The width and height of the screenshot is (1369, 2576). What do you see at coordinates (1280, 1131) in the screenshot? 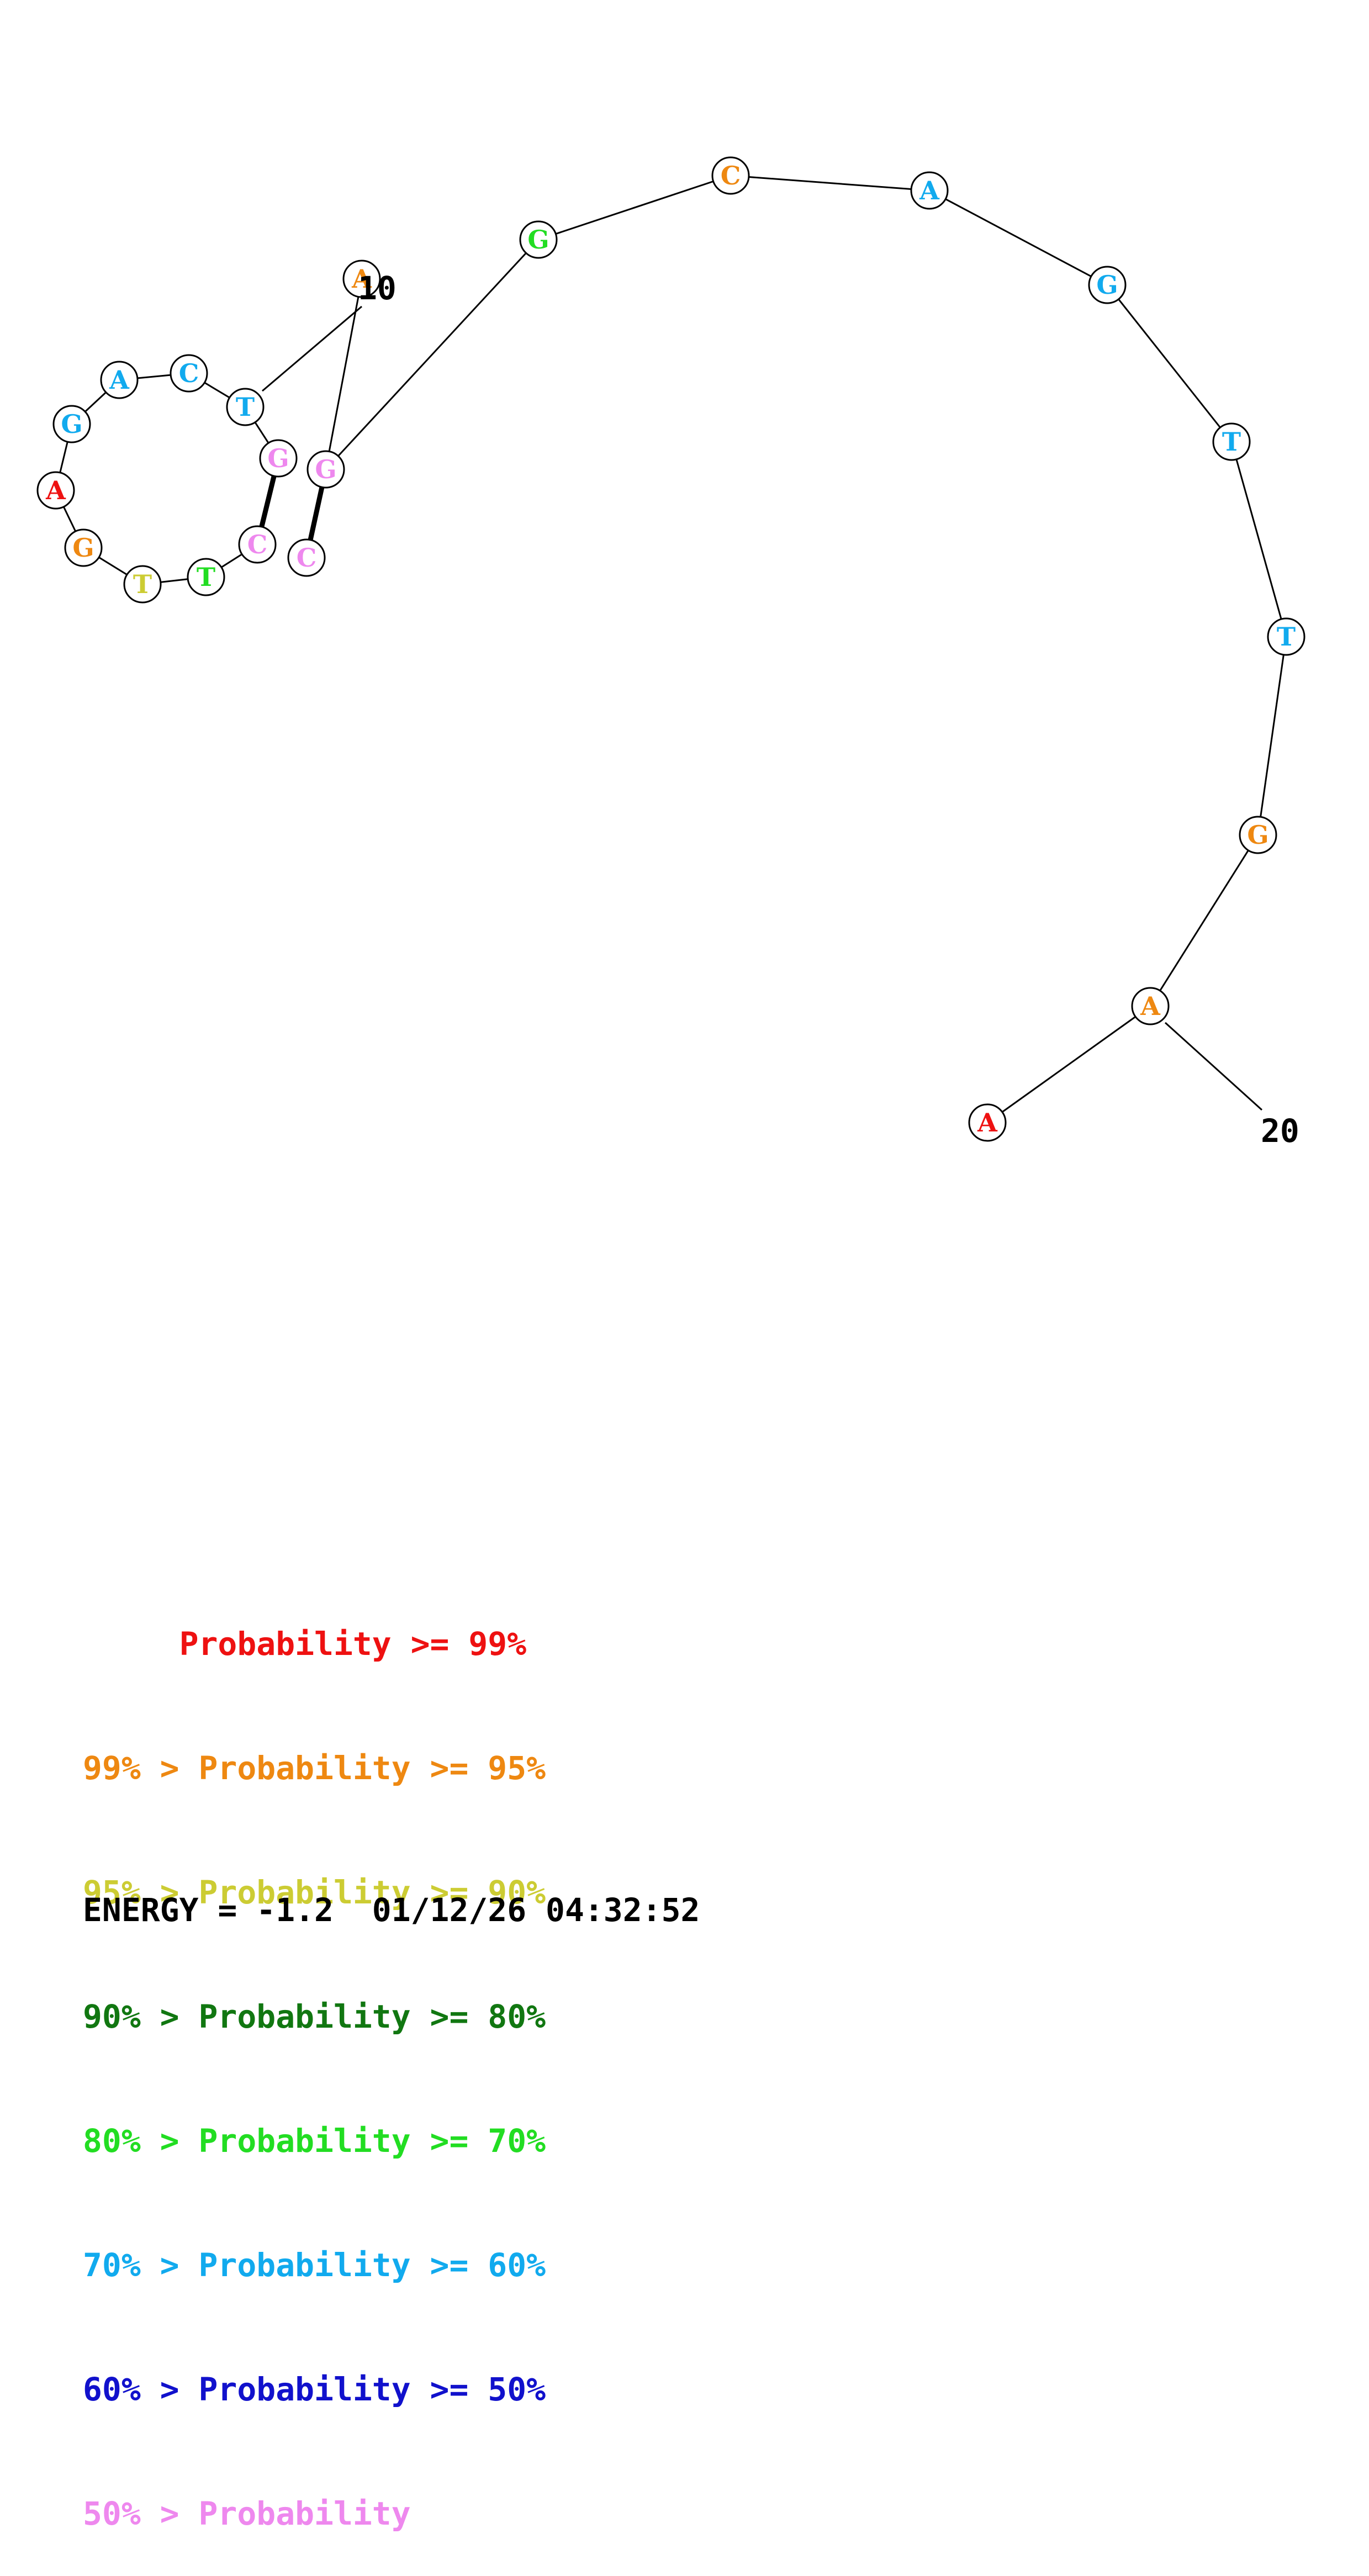
I see `index-label: 20` at bounding box center [1280, 1131].